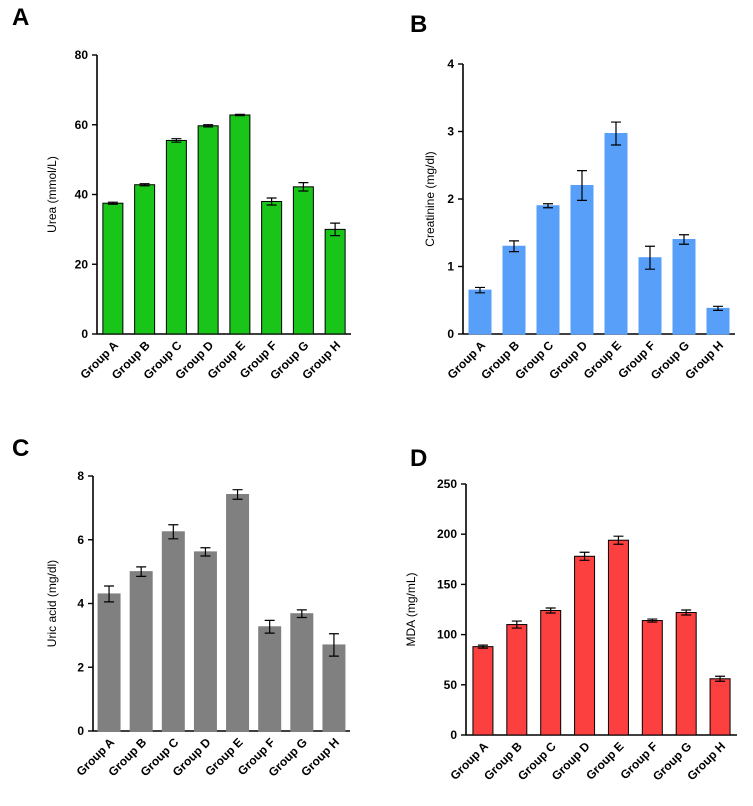 The image size is (753, 806). I want to click on panel-a-y-tick-label: 0, so click(84, 334).